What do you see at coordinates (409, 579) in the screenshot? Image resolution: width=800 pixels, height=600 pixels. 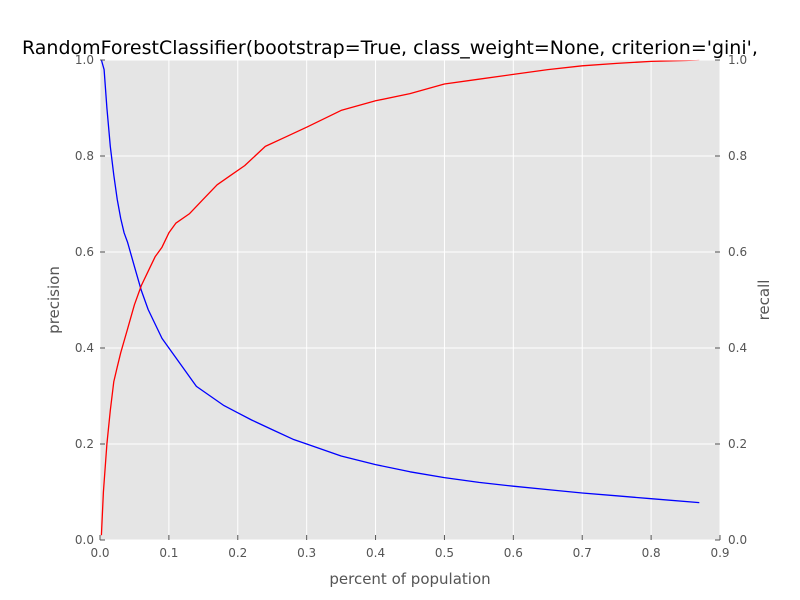 I see `x-axis-title: percent of population` at bounding box center [409, 579].